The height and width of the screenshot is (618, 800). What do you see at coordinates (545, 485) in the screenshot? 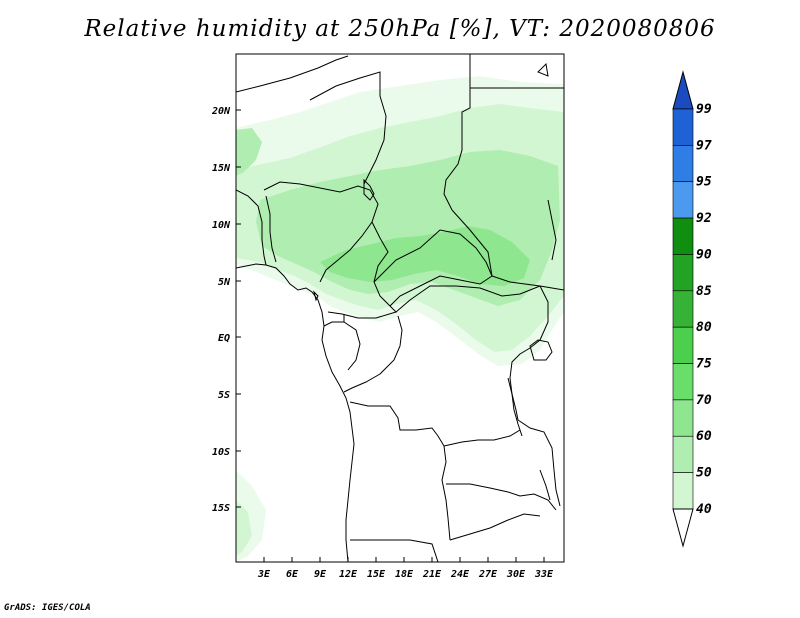
I see `lake-malawi` at bounding box center [545, 485].